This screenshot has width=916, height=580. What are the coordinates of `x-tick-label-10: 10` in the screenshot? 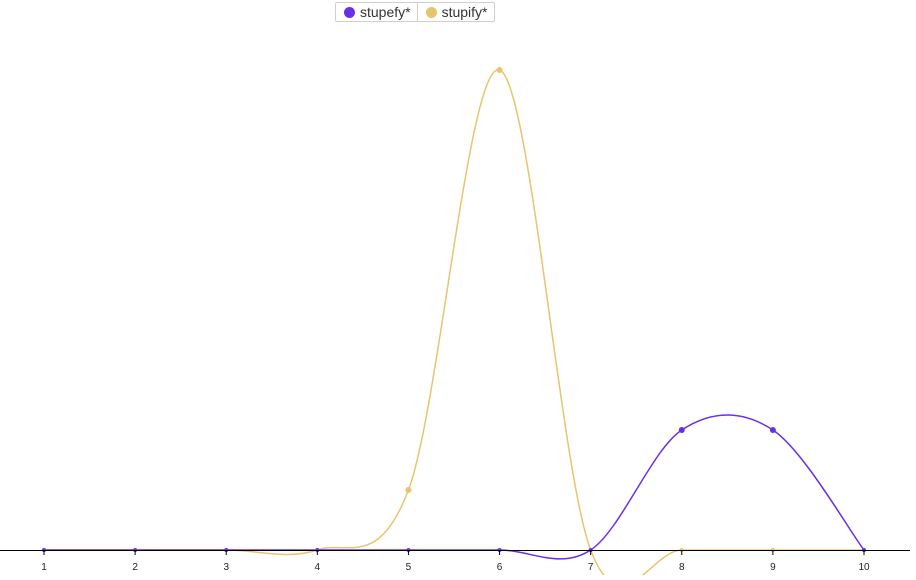 It's located at (864, 567).